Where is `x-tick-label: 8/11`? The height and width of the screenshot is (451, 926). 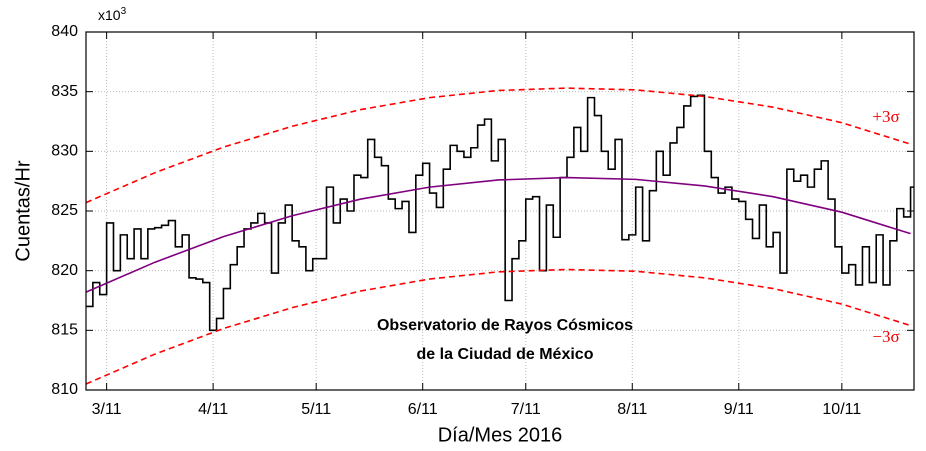
x-tick-label: 8/11 is located at coordinates (632, 409).